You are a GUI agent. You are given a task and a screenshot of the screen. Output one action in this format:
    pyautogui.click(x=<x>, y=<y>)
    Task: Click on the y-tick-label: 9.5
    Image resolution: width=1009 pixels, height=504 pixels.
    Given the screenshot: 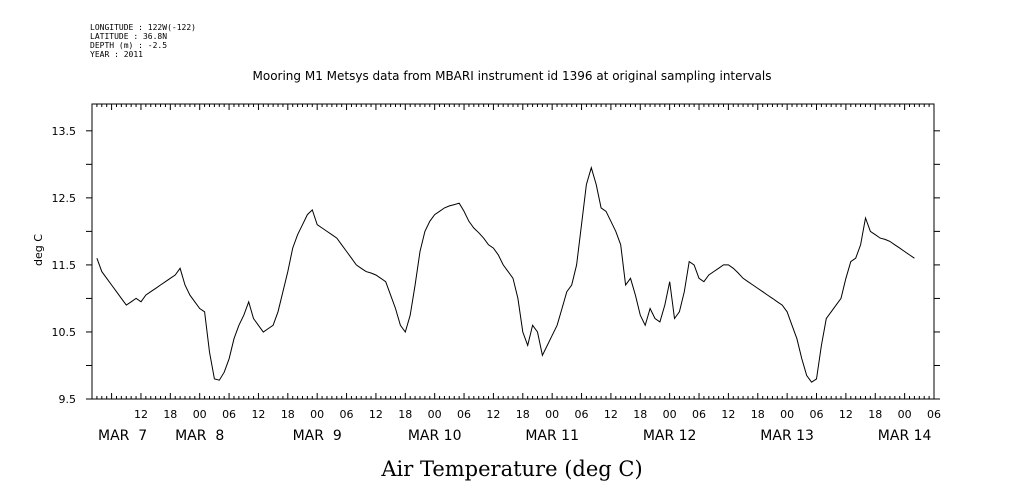 What is the action you would take?
    pyautogui.click(x=68, y=399)
    